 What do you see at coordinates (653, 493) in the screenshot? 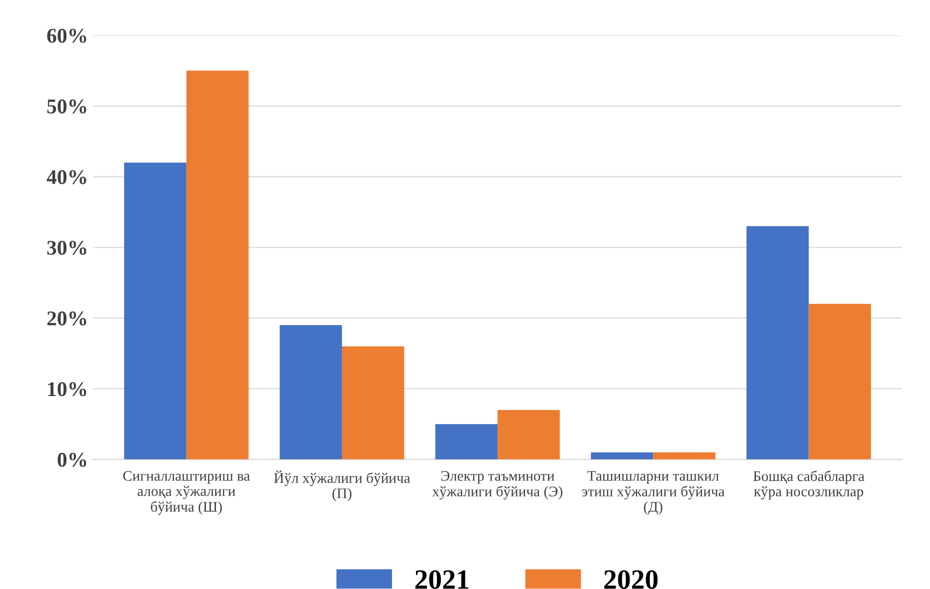
I see `x-tick-label: Ташишларни ташкил этиш хўжалиги бўйича (Д)` at bounding box center [653, 493].